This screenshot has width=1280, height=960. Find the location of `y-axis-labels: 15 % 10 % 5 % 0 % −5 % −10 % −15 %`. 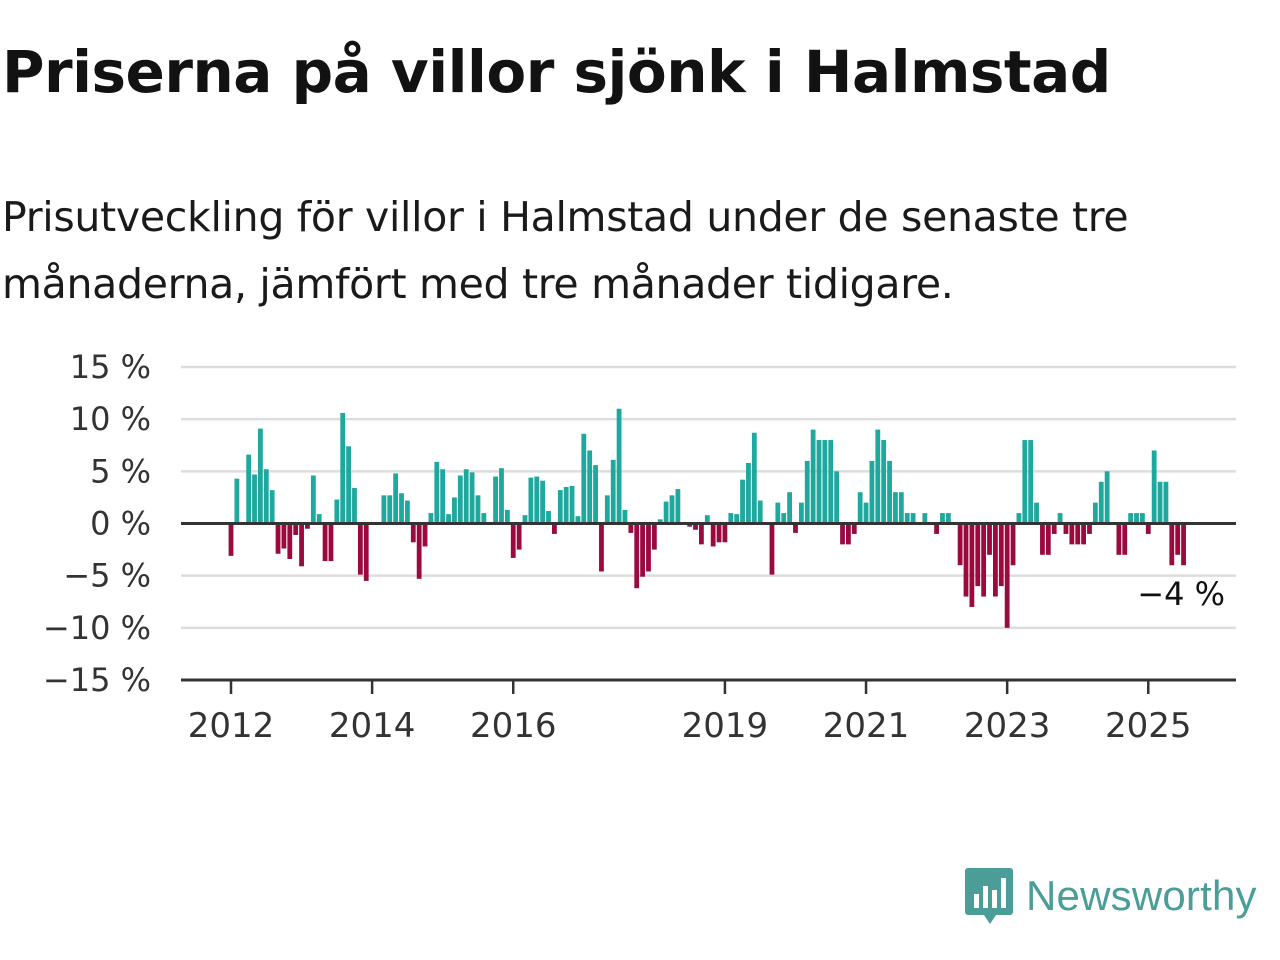

y-axis-labels: 15 % 10 % 5 % 0 % −5 % −10 % −15 % is located at coordinates (97, 523).